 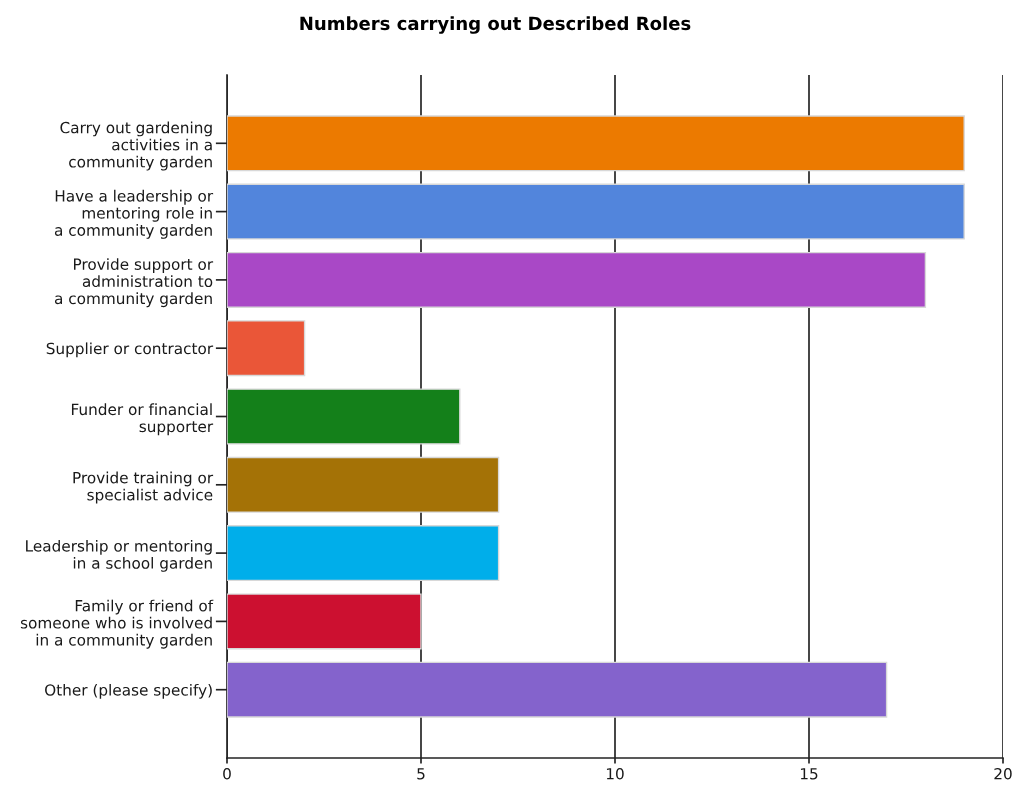 I want to click on y-tick-label: Provide training or specialist advice, so click(x=143, y=487).